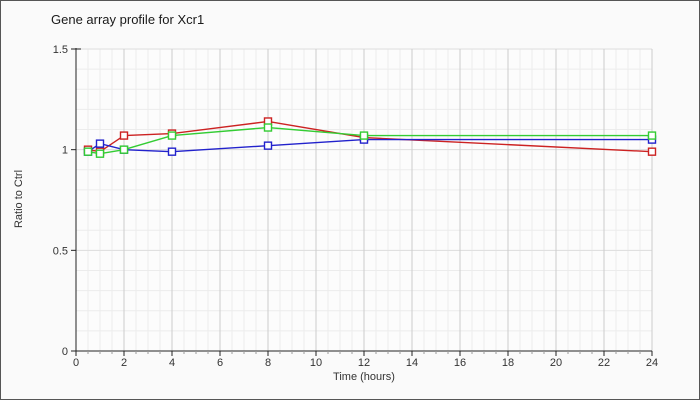 The width and height of the screenshot is (700, 400). I want to click on x-tick-label: 6, so click(220, 363).